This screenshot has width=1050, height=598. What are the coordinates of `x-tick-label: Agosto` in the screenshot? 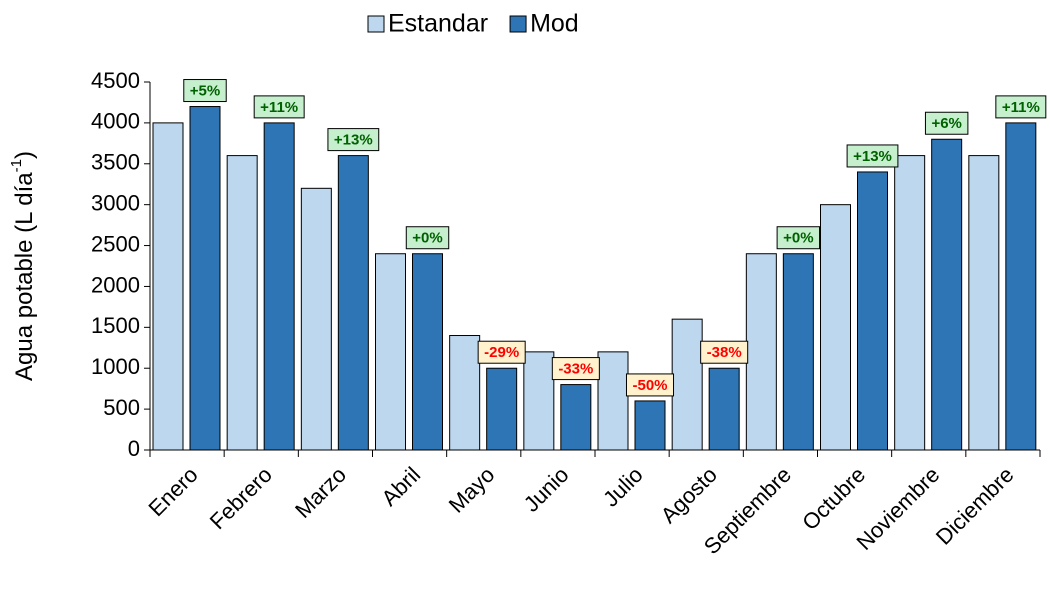 It's located at (689, 495).